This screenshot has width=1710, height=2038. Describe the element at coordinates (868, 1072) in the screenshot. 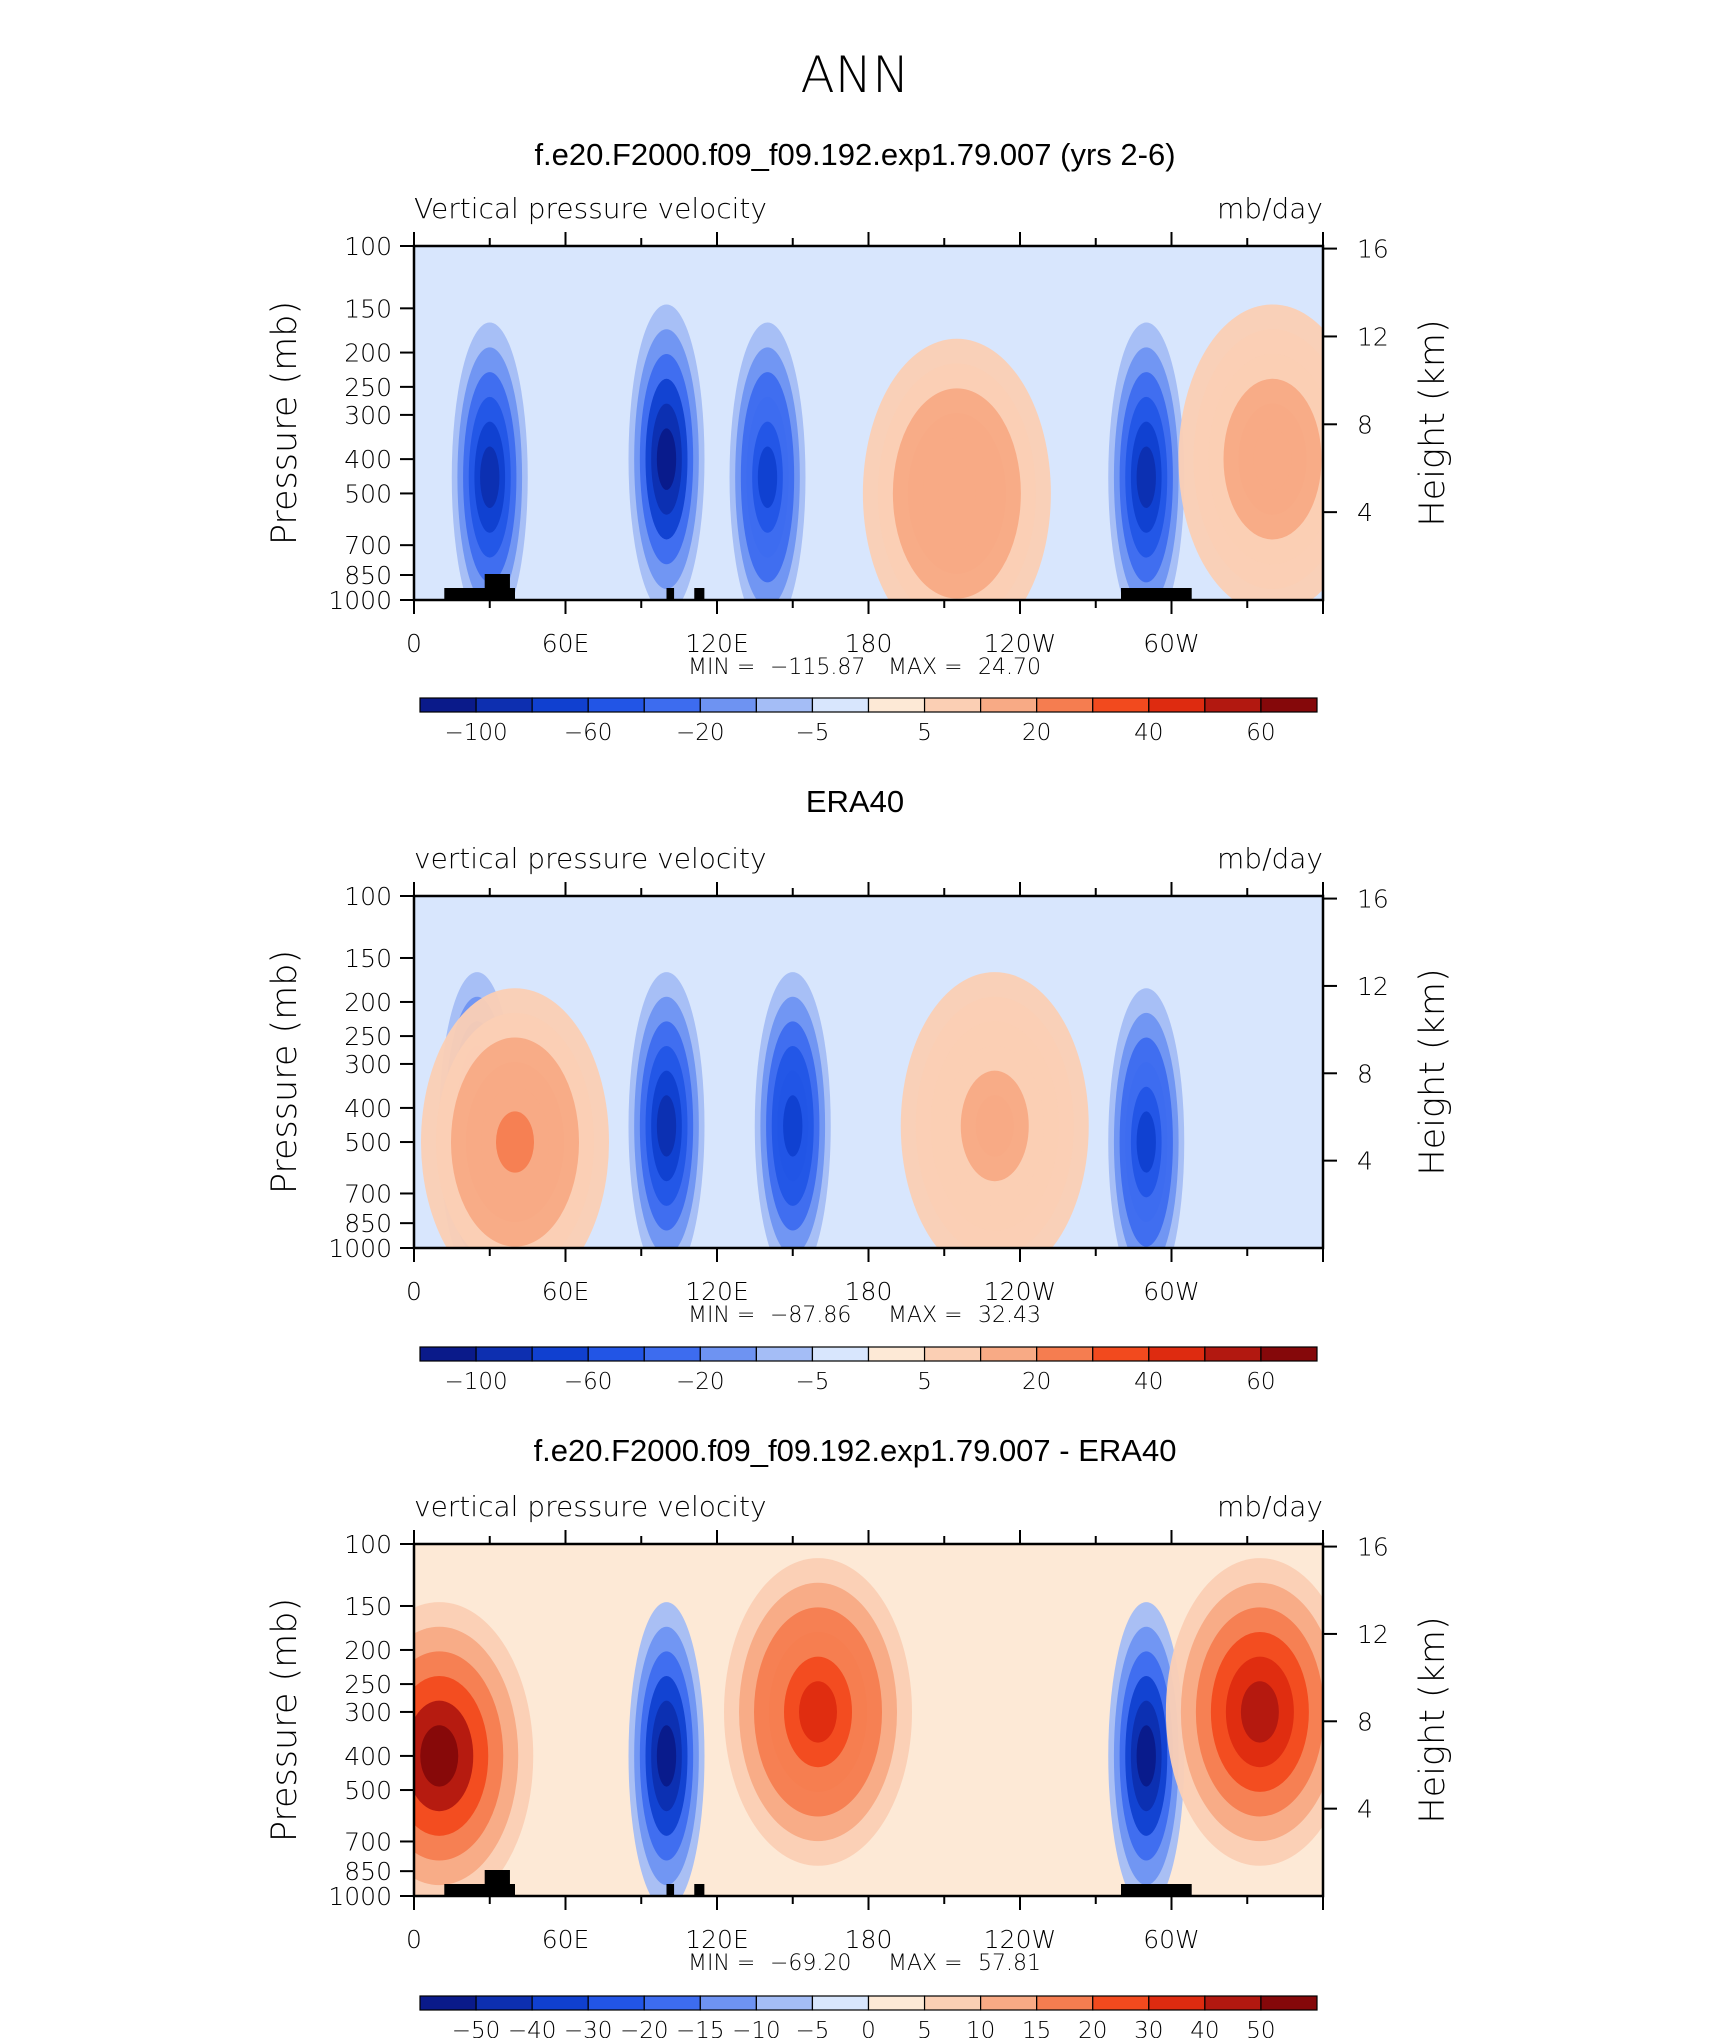

I see `field` at that location.